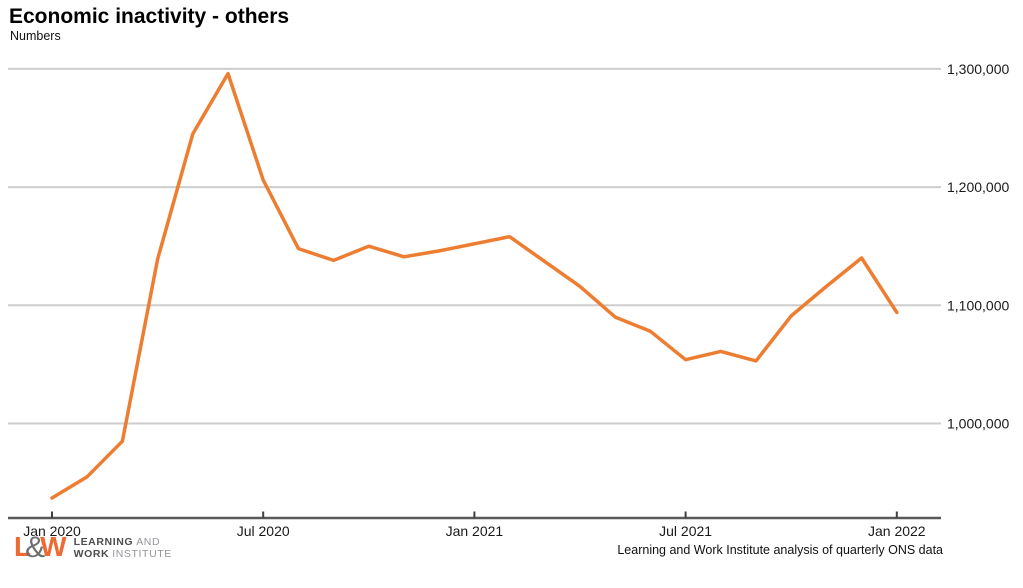  What do you see at coordinates (142, 553) in the screenshot?
I see `logo-word-institute: INSTITUTE` at bounding box center [142, 553].